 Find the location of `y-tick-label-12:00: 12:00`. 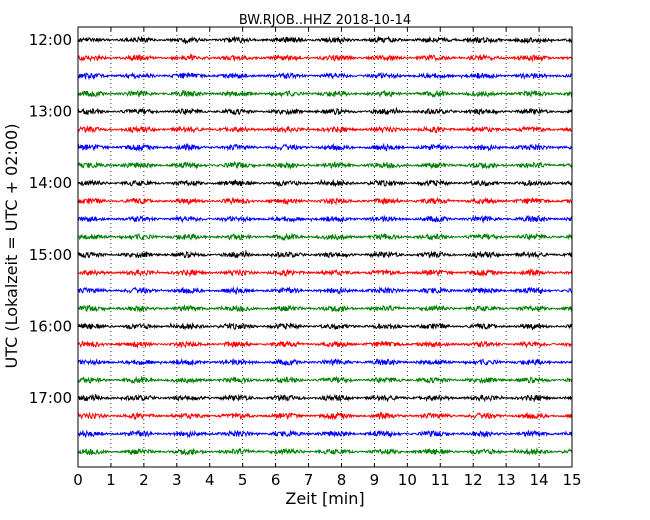

y-tick-label-12:00: 12:00 is located at coordinates (50, 40).